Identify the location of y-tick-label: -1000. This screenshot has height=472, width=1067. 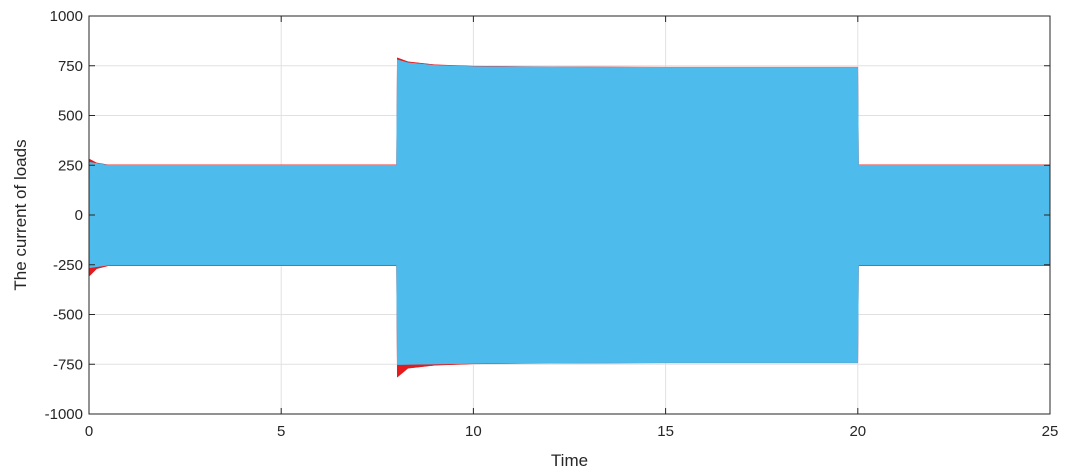
(64, 414).